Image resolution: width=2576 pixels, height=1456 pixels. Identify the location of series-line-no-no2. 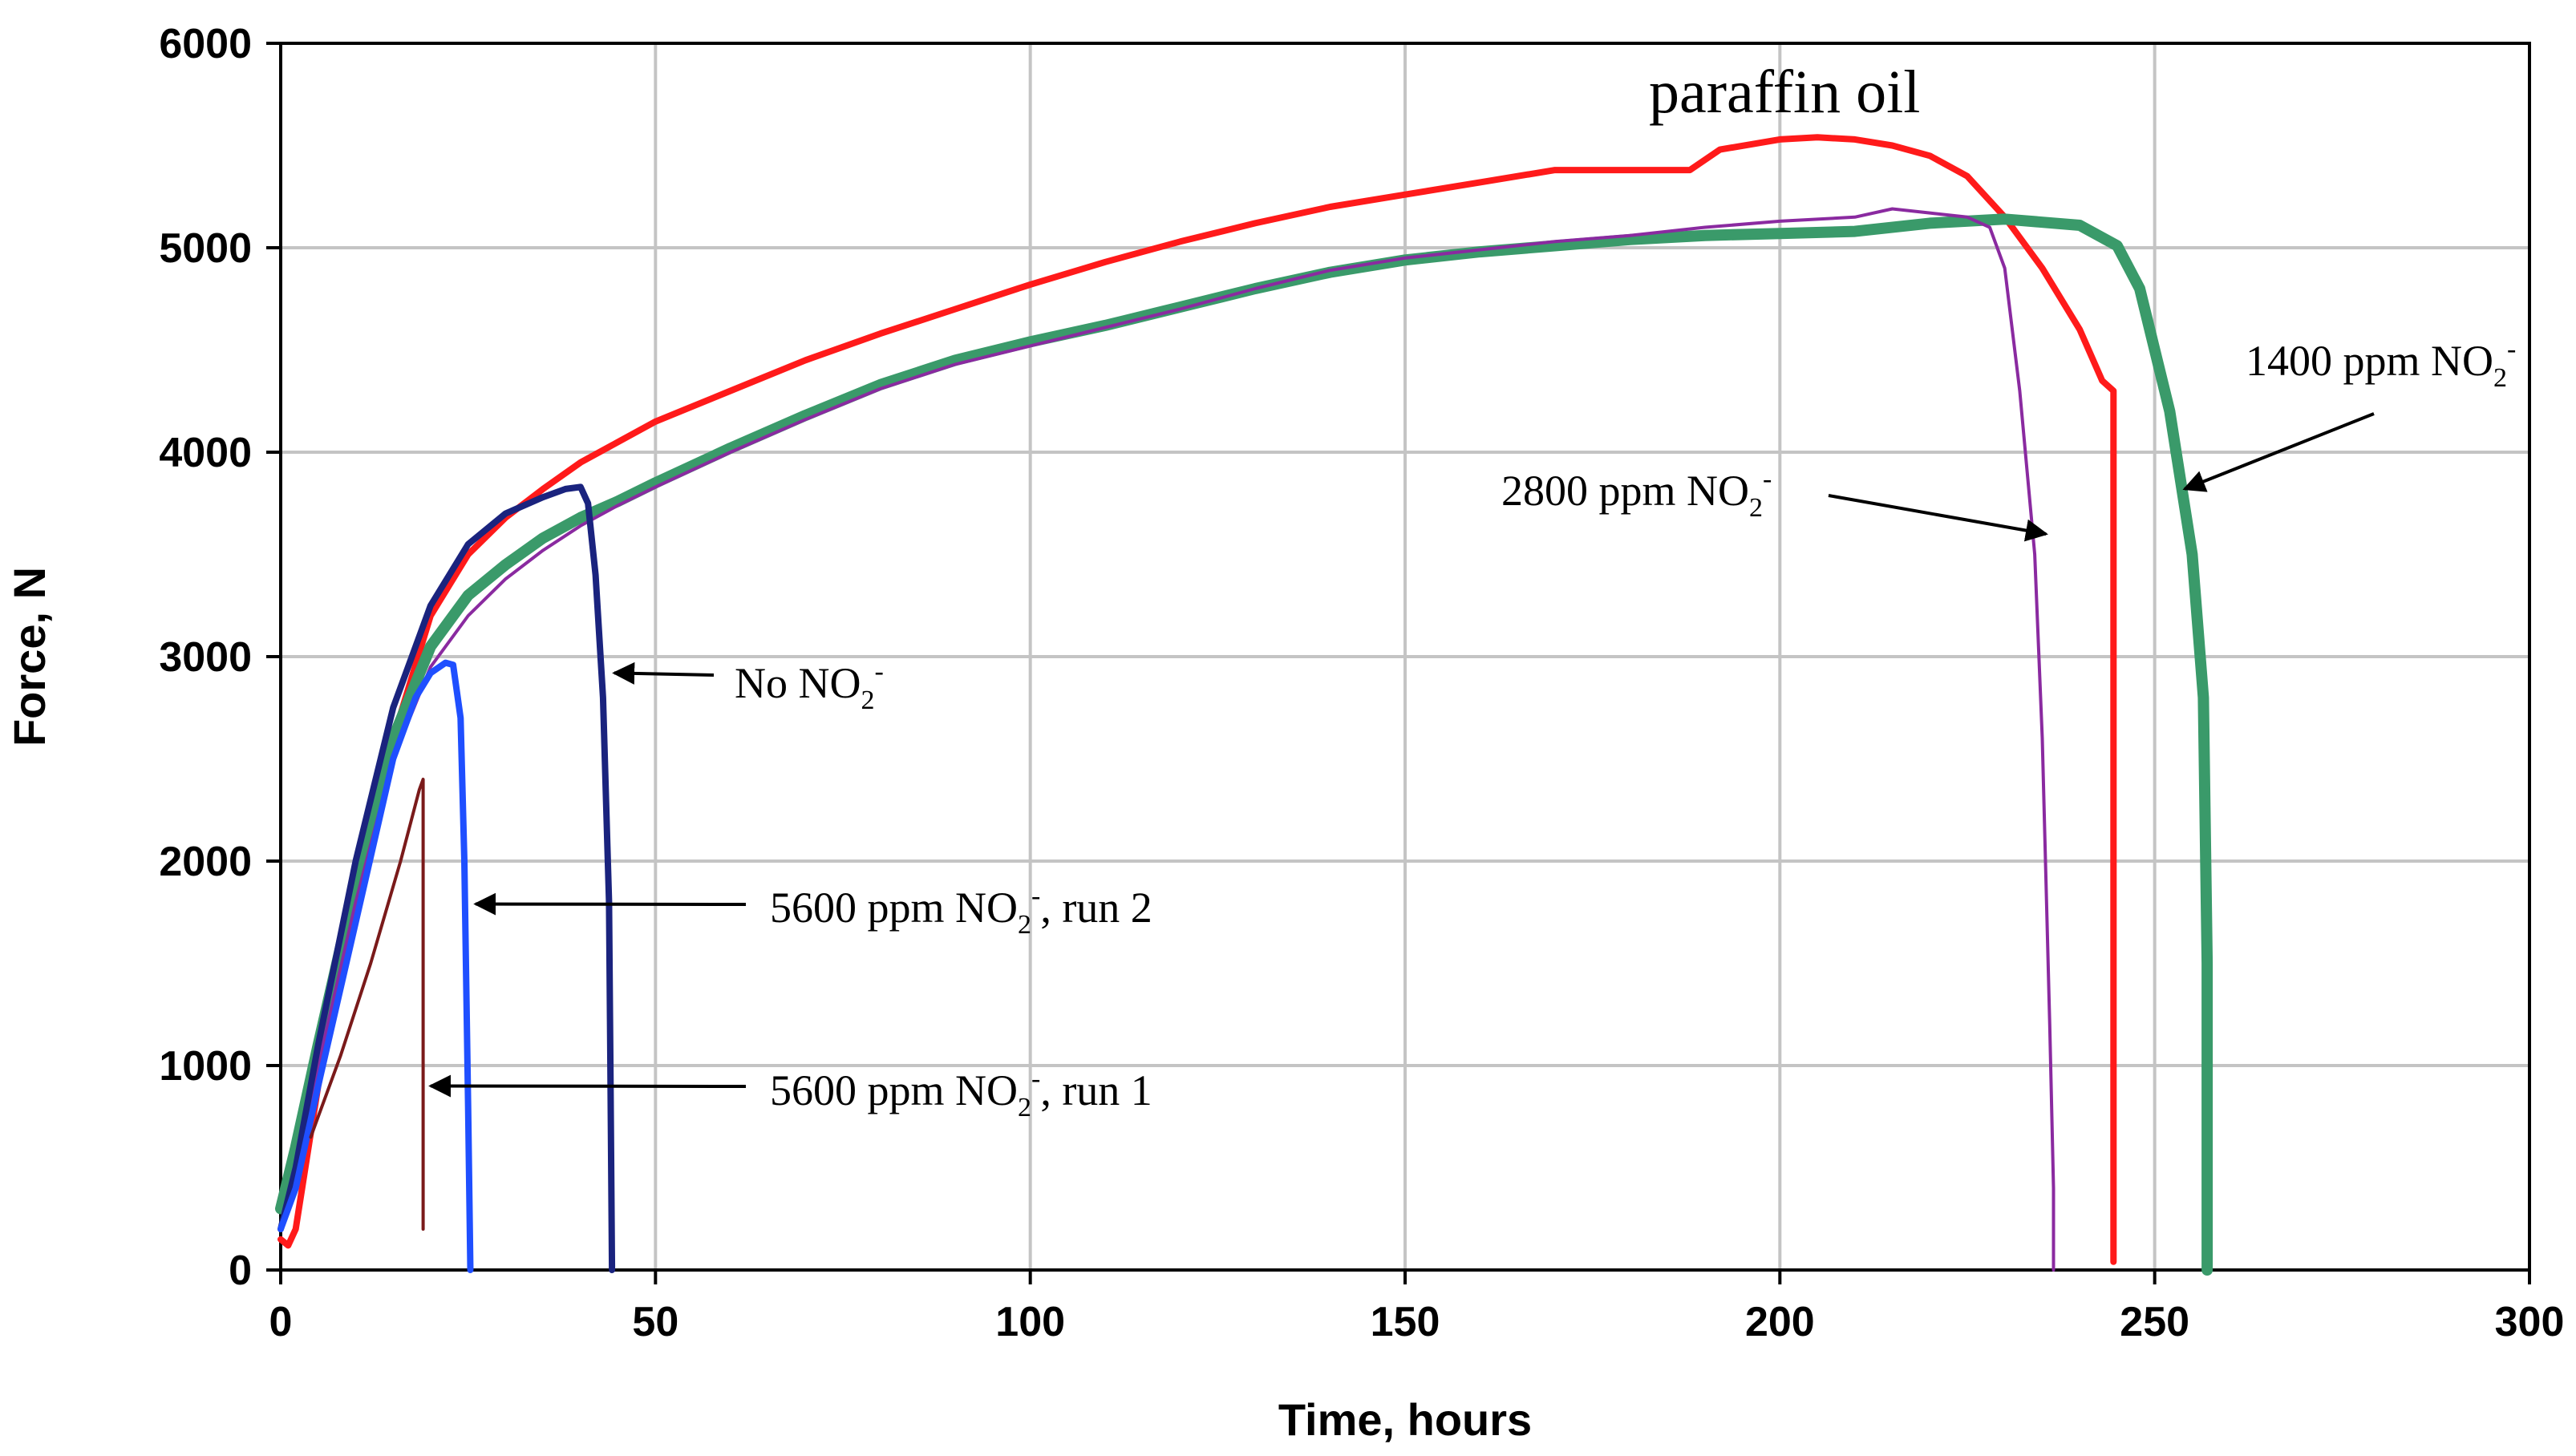
(446, 878).